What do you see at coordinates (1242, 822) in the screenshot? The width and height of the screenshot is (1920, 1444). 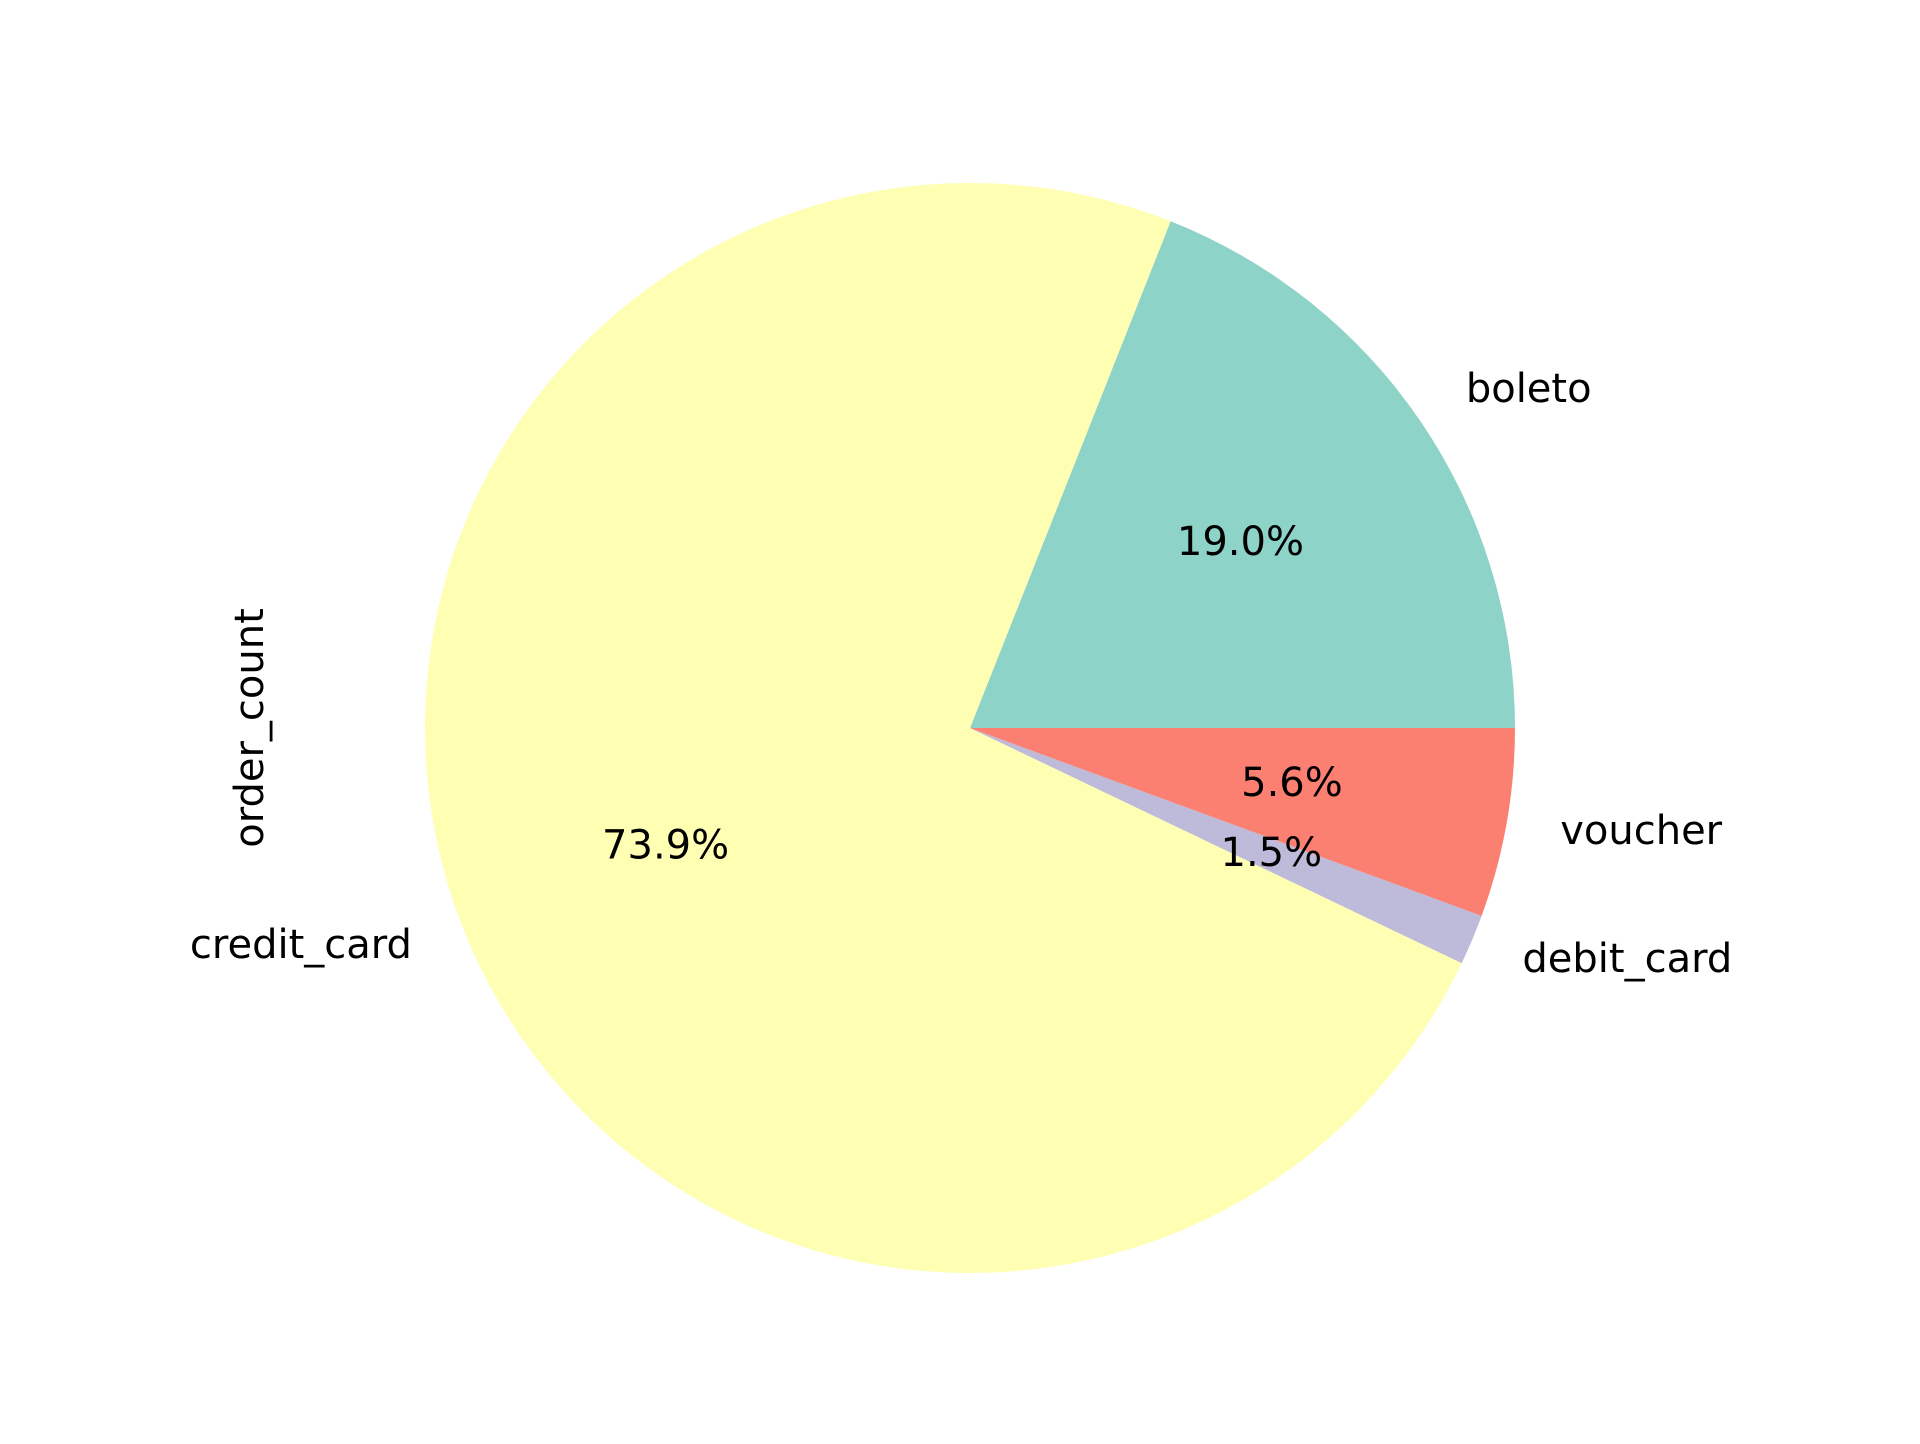 I see `pie-slice-voucher` at bounding box center [1242, 822].